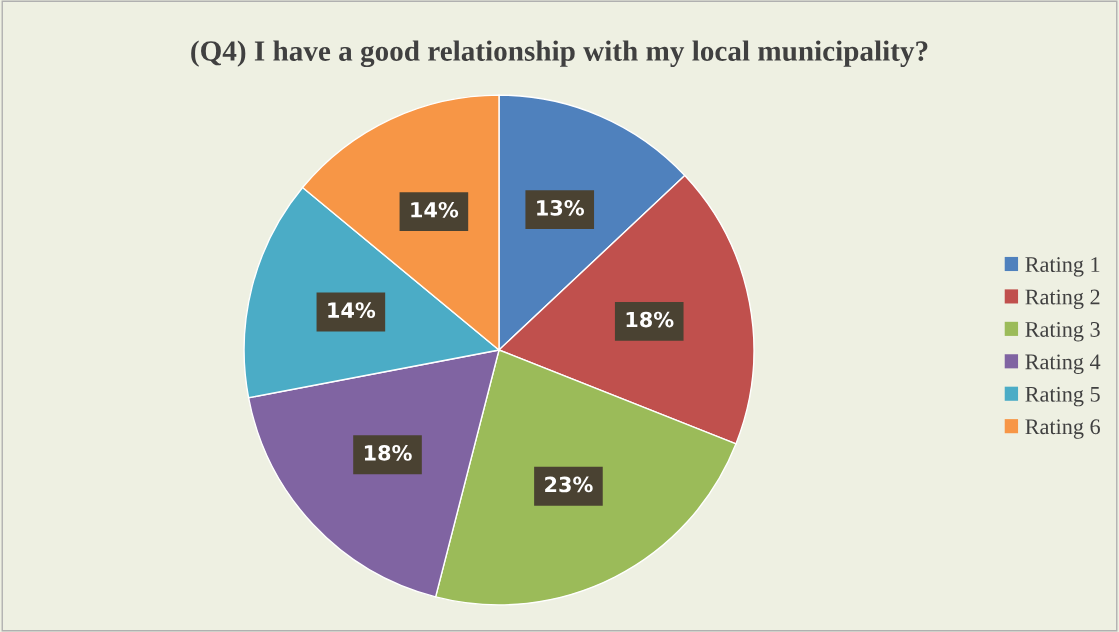  I want to click on legend-label: Rating 3, so click(1062, 331).